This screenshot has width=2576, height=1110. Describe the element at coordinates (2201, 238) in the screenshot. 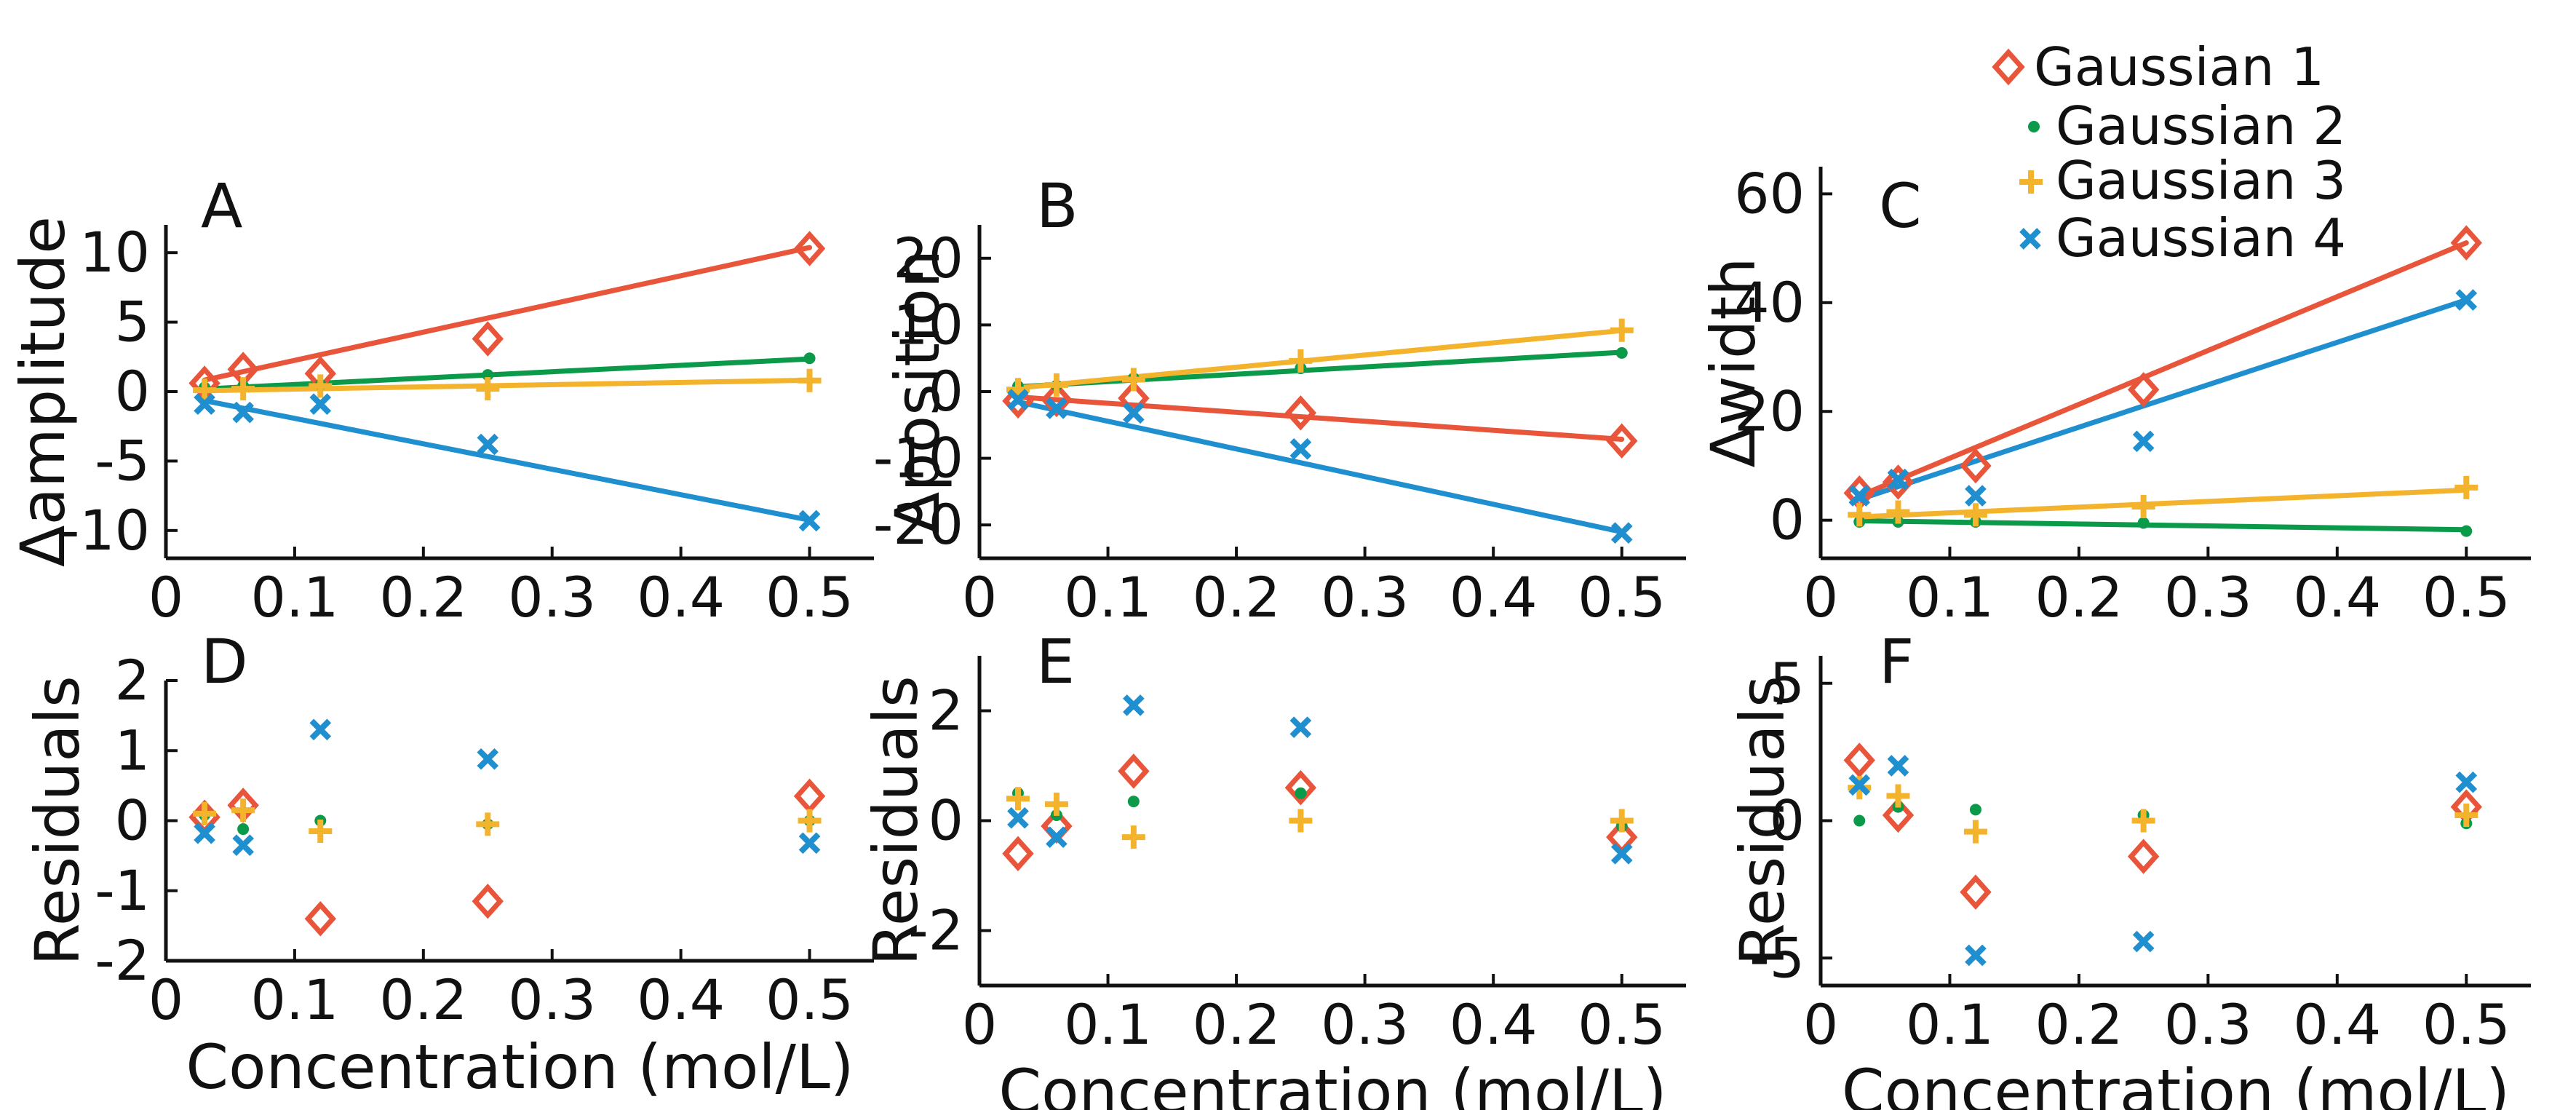

I see `legend-label-gaussian-4: Gaussian 4` at that location.